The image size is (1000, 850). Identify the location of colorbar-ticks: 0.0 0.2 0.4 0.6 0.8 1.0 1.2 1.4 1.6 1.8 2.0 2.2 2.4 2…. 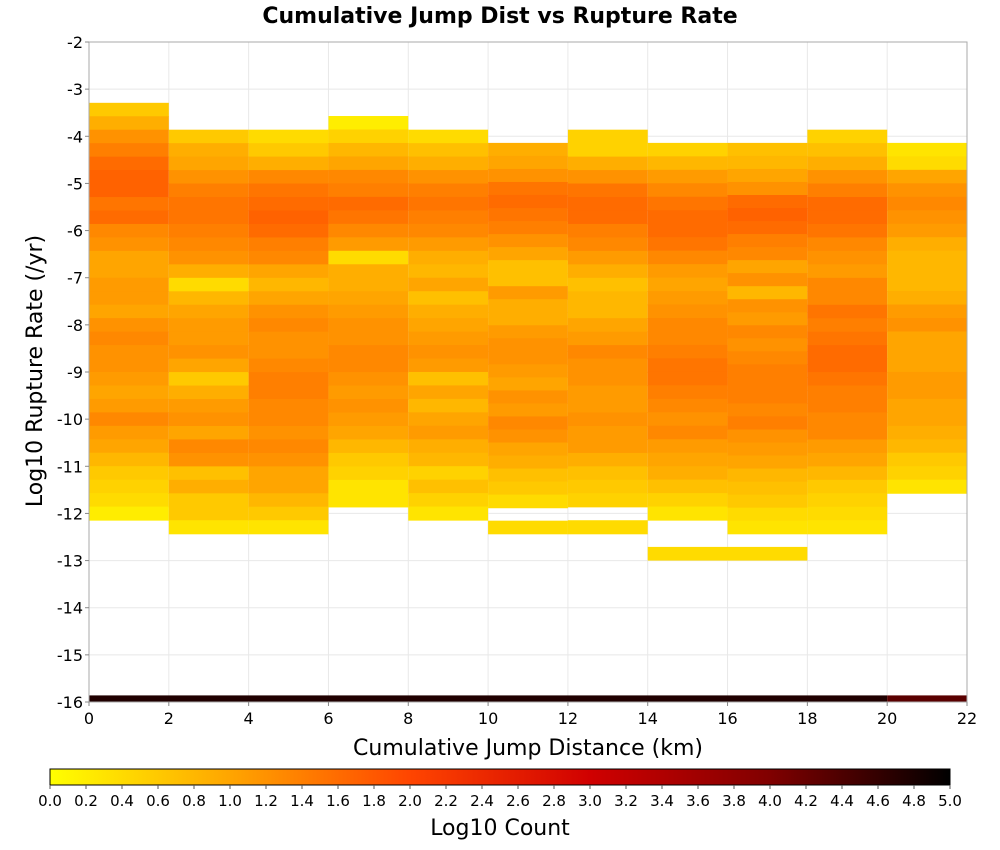
(500, 797).